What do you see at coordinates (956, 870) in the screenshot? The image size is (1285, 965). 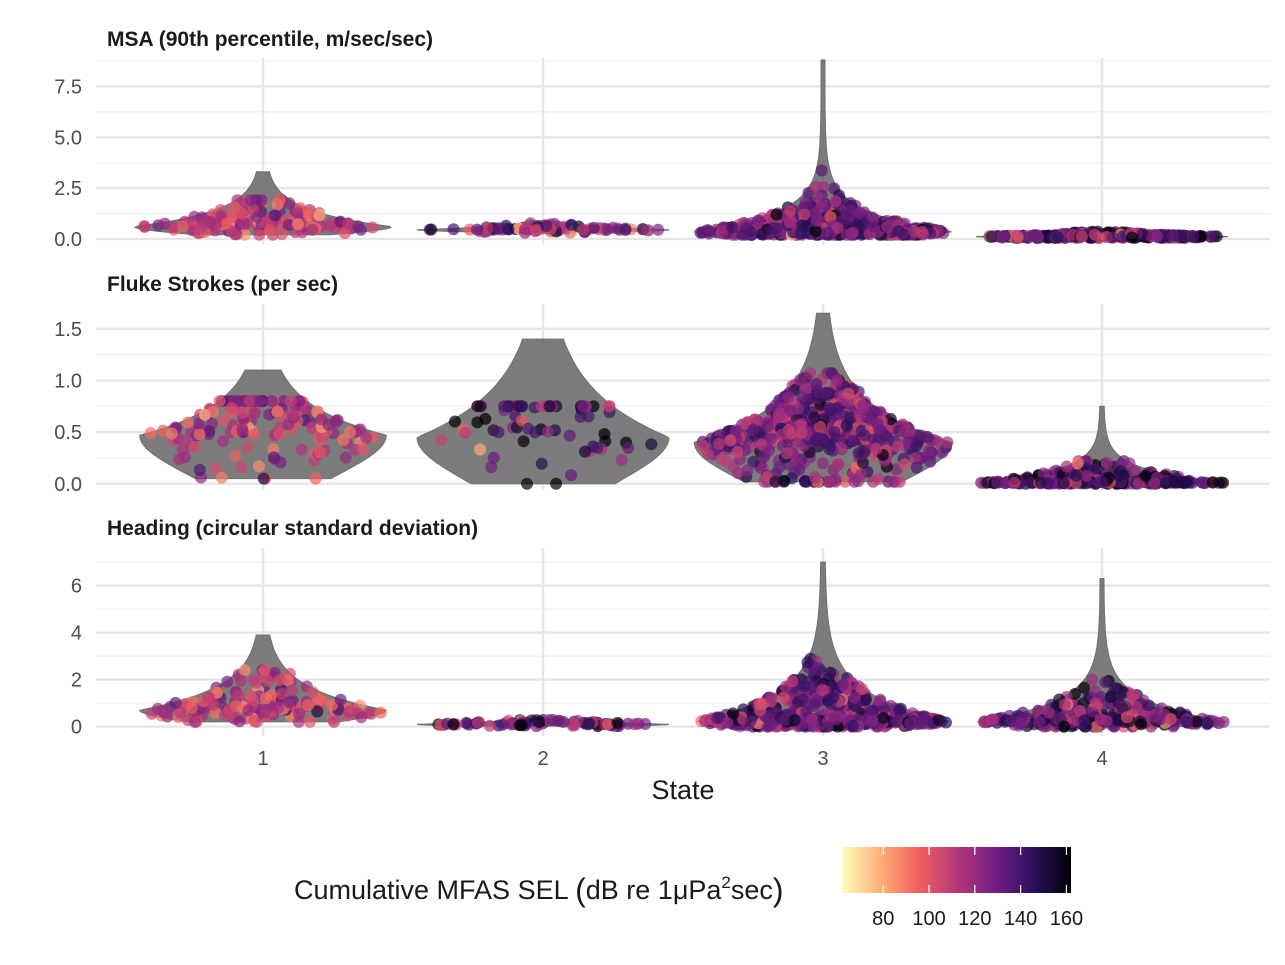 I see `colorbar` at bounding box center [956, 870].